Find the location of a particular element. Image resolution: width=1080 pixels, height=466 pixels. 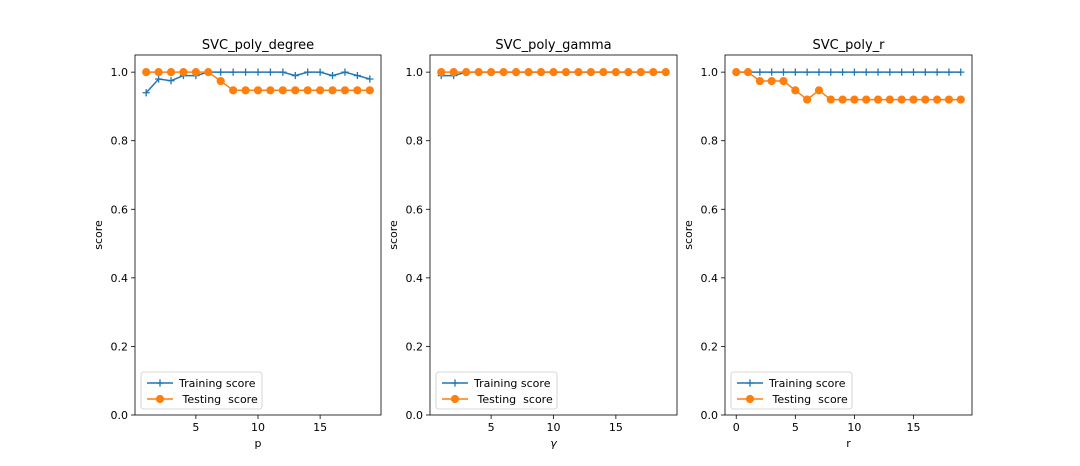

x-axis-label: p is located at coordinates (258, 443).